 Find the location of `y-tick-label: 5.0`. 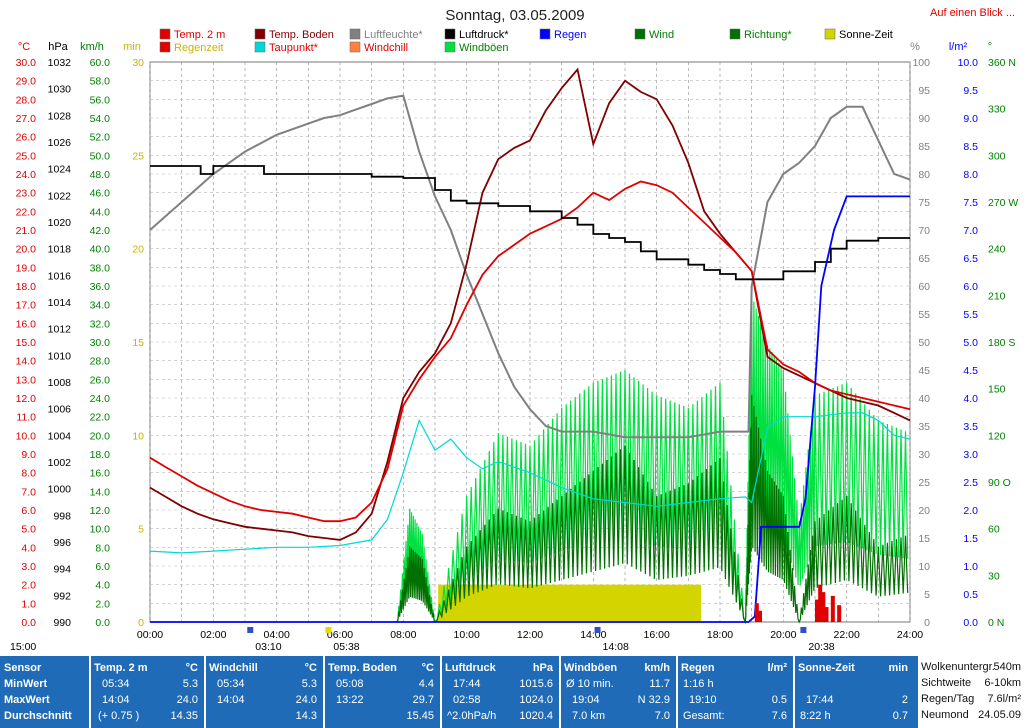

y-tick-label: 5.0 is located at coordinates (28, 530).